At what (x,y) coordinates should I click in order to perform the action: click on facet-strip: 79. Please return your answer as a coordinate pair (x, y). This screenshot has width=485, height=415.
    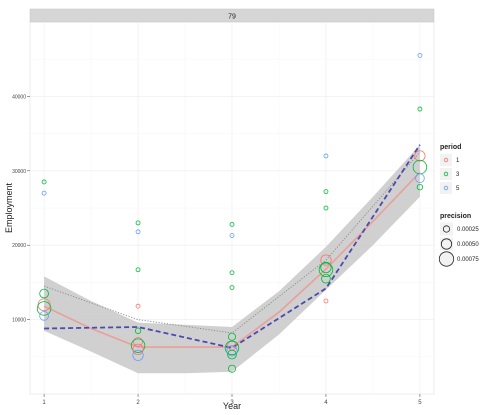
    Looking at the image, I should click on (232, 15).